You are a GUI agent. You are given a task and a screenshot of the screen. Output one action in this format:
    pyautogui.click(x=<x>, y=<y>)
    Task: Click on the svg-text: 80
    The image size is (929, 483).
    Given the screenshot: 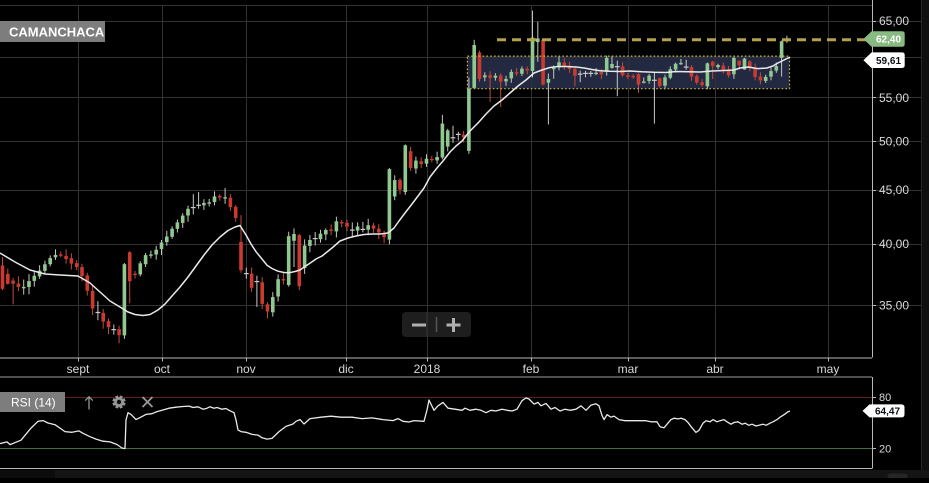 What is the action you would take?
    pyautogui.click(x=885, y=398)
    